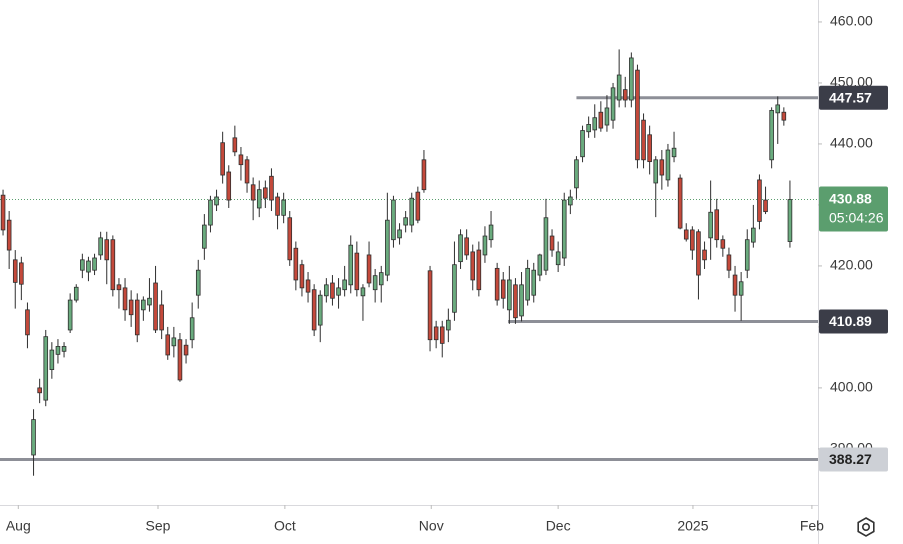  I want to click on settings-button, so click(866, 527).